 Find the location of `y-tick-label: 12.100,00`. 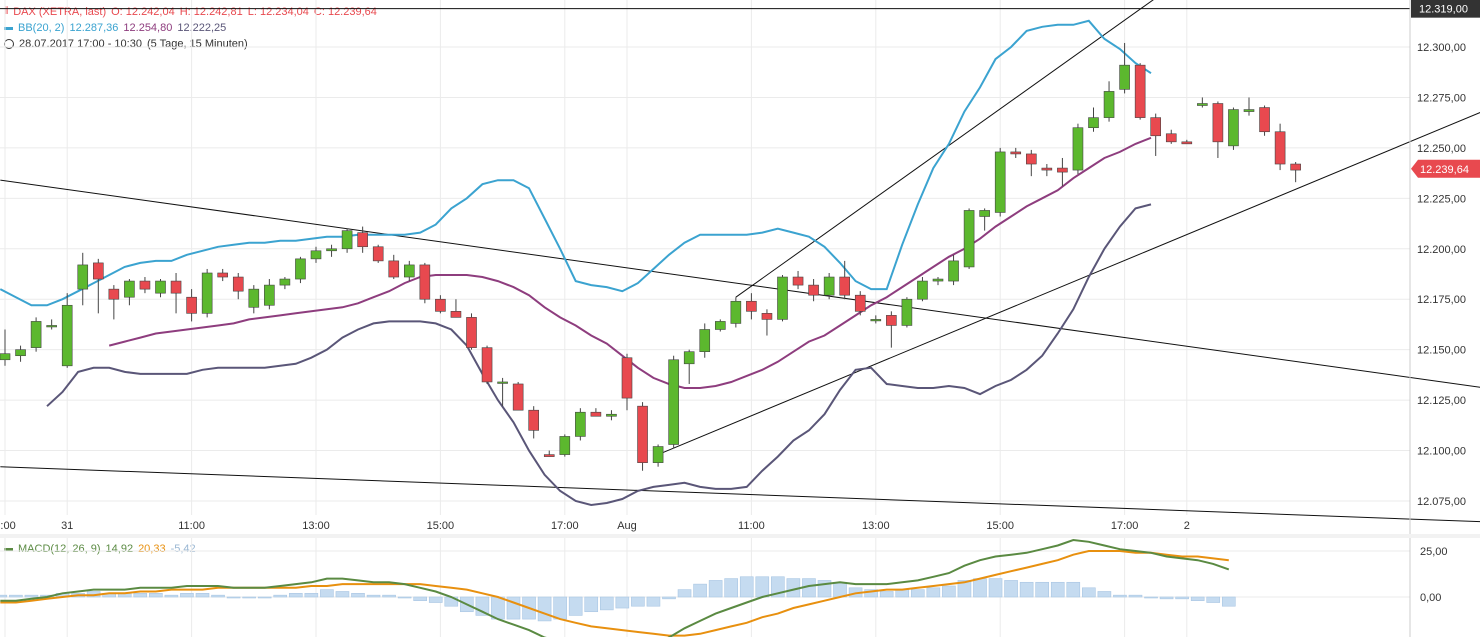

y-tick-label: 12.100,00 is located at coordinates (1441, 452).